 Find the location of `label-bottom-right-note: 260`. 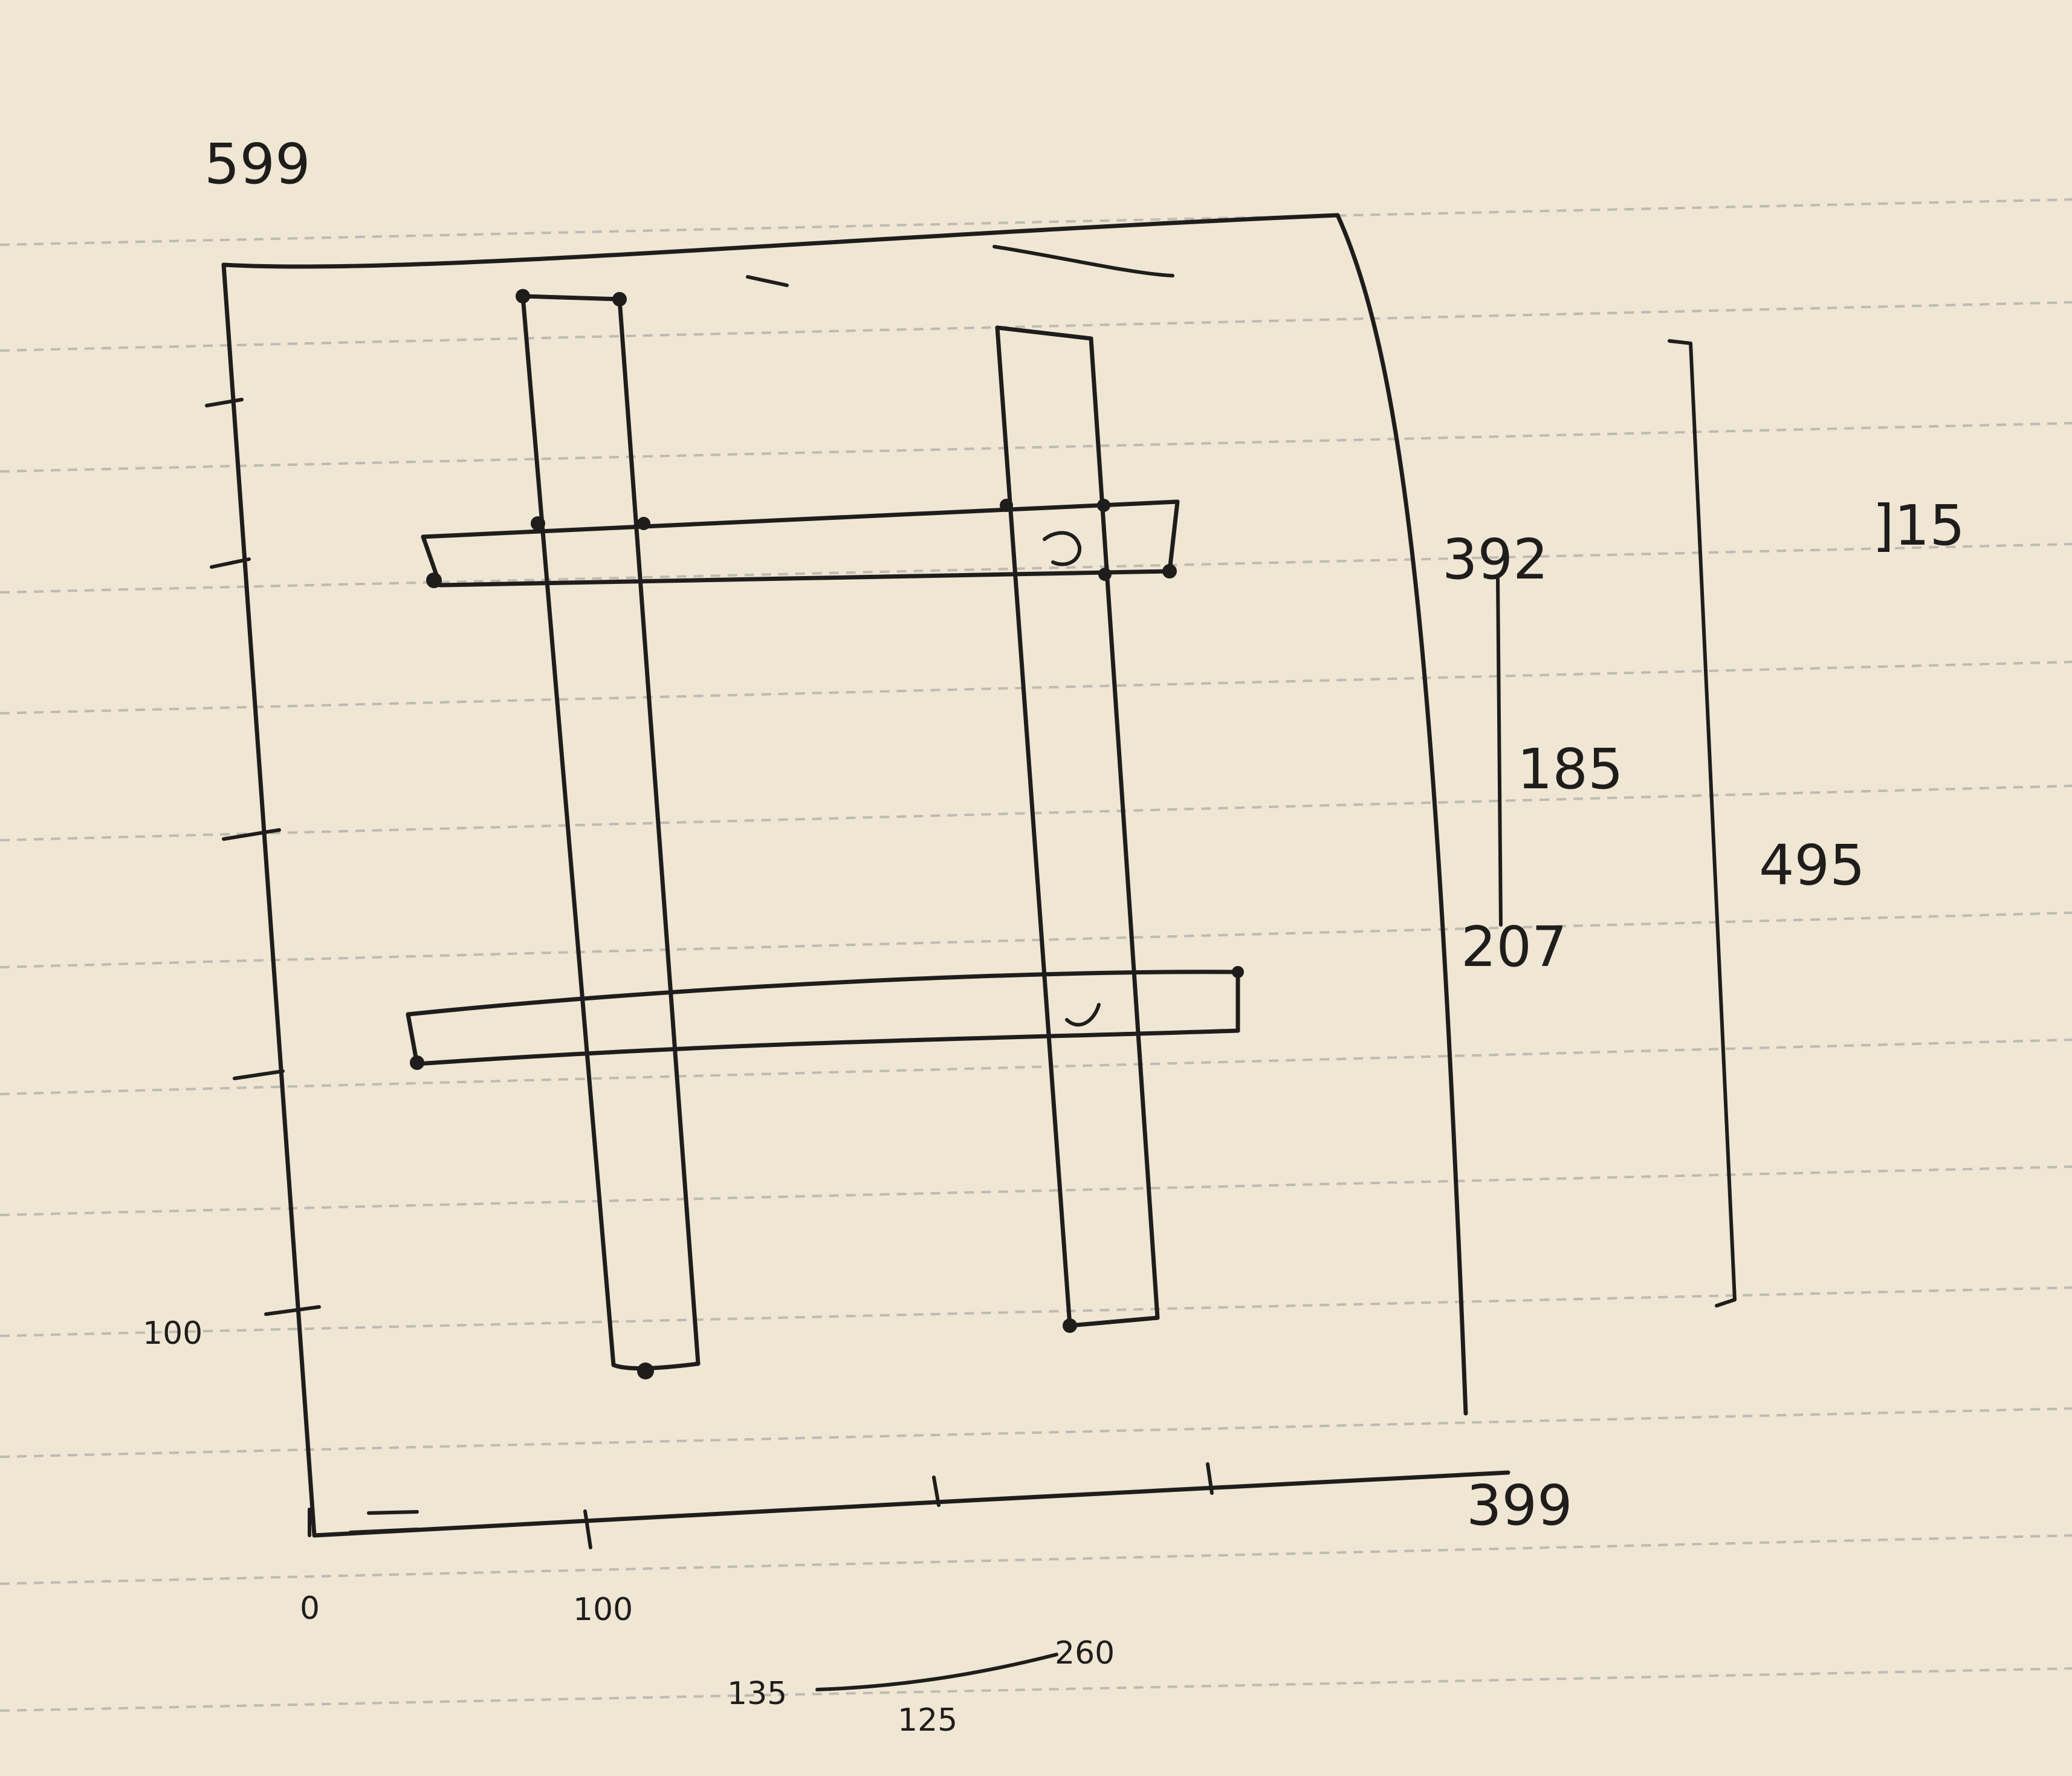

label-bottom-right-note: 260 is located at coordinates (1085, 1653).